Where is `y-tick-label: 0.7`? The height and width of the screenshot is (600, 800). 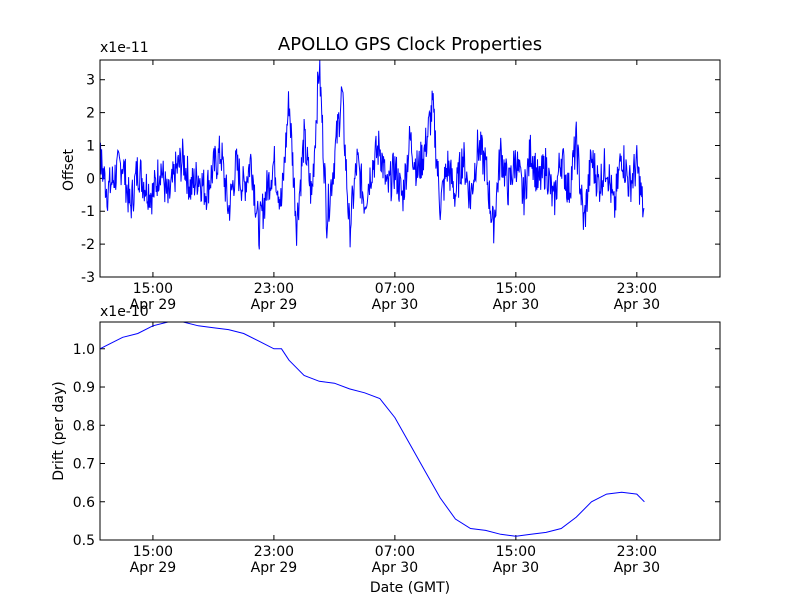
y-tick-label: 0.7 is located at coordinates (84, 465).